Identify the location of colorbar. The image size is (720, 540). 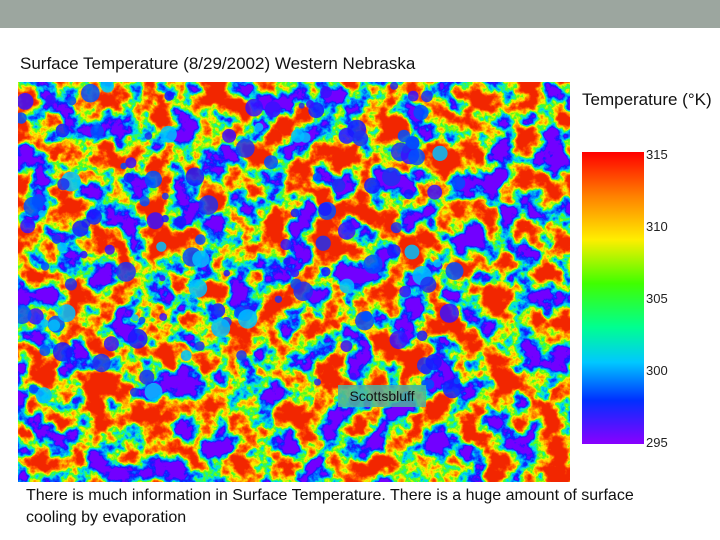
(613, 298).